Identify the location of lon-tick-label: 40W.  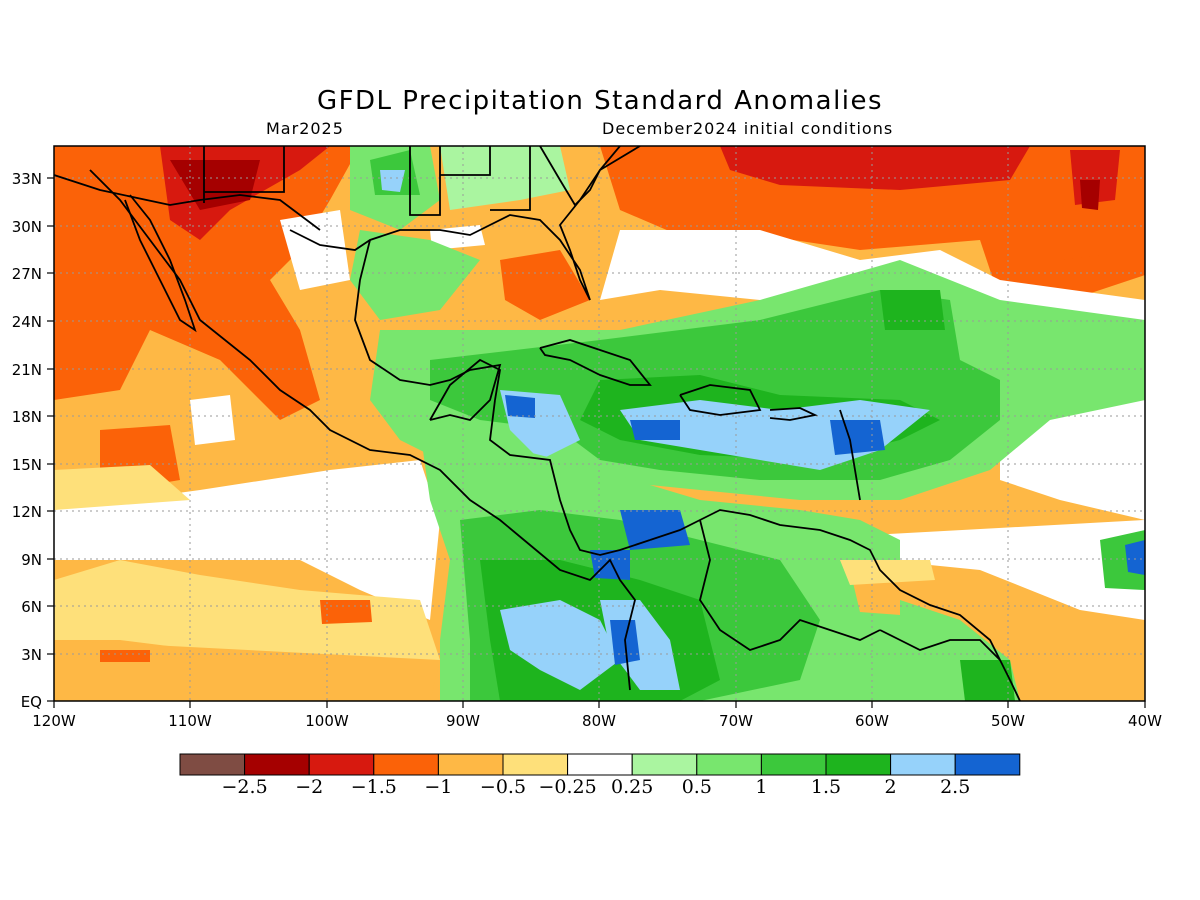
(1145, 721).